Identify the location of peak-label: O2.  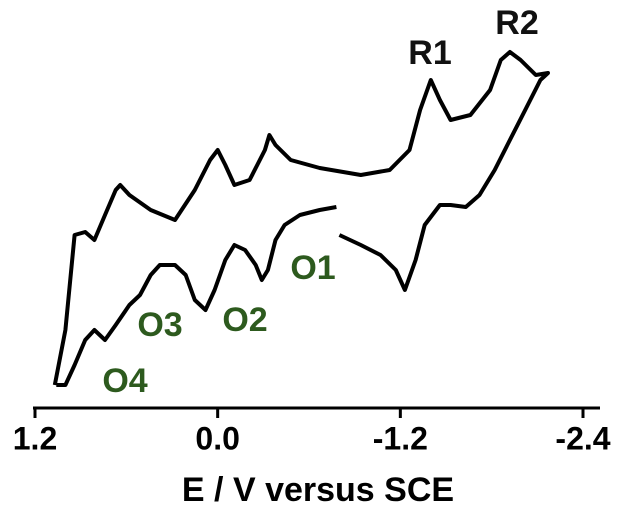
(244, 320).